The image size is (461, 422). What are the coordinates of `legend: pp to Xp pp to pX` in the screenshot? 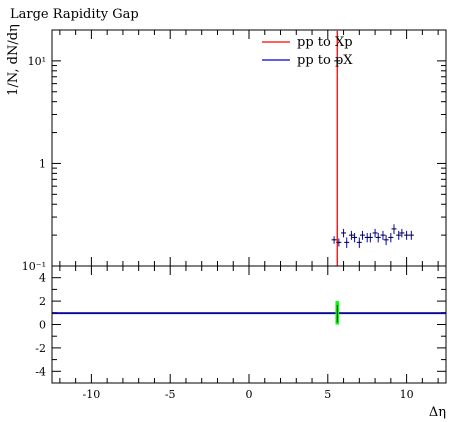 It's located at (307, 51).